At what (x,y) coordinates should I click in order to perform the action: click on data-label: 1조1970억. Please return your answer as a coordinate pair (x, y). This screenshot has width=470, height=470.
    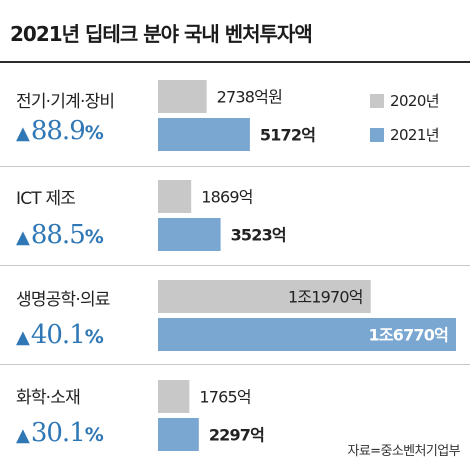
    Looking at the image, I should click on (325, 297).